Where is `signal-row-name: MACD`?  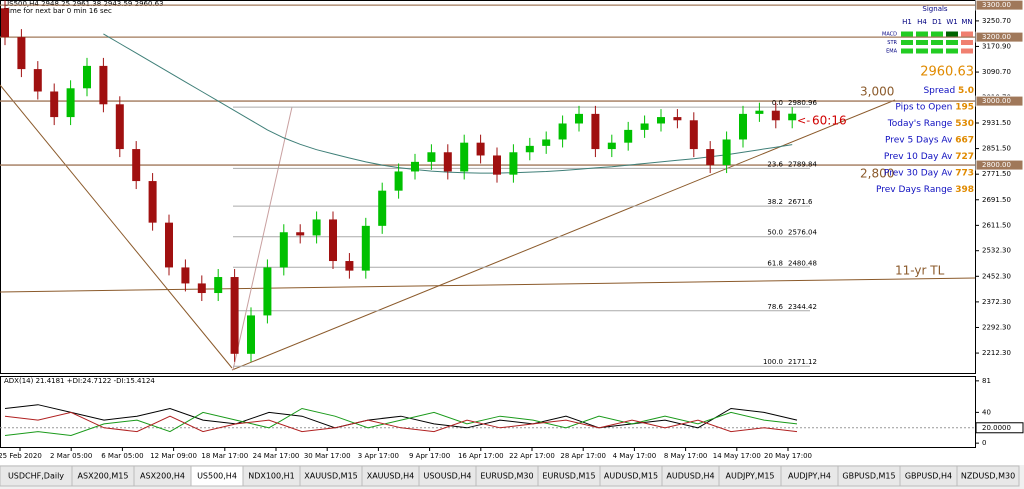 signal-row-name: MACD is located at coordinates (889, 35).